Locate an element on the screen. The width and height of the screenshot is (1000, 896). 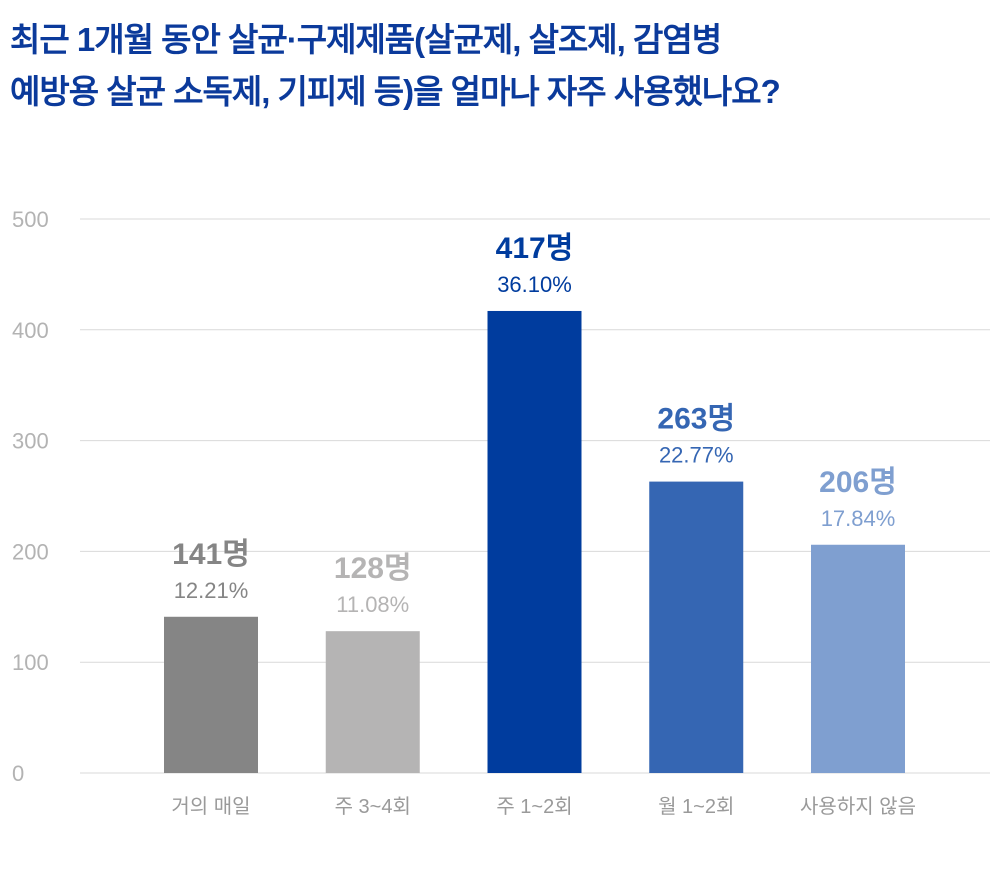
y-tick-label: 100 is located at coordinates (30, 662).